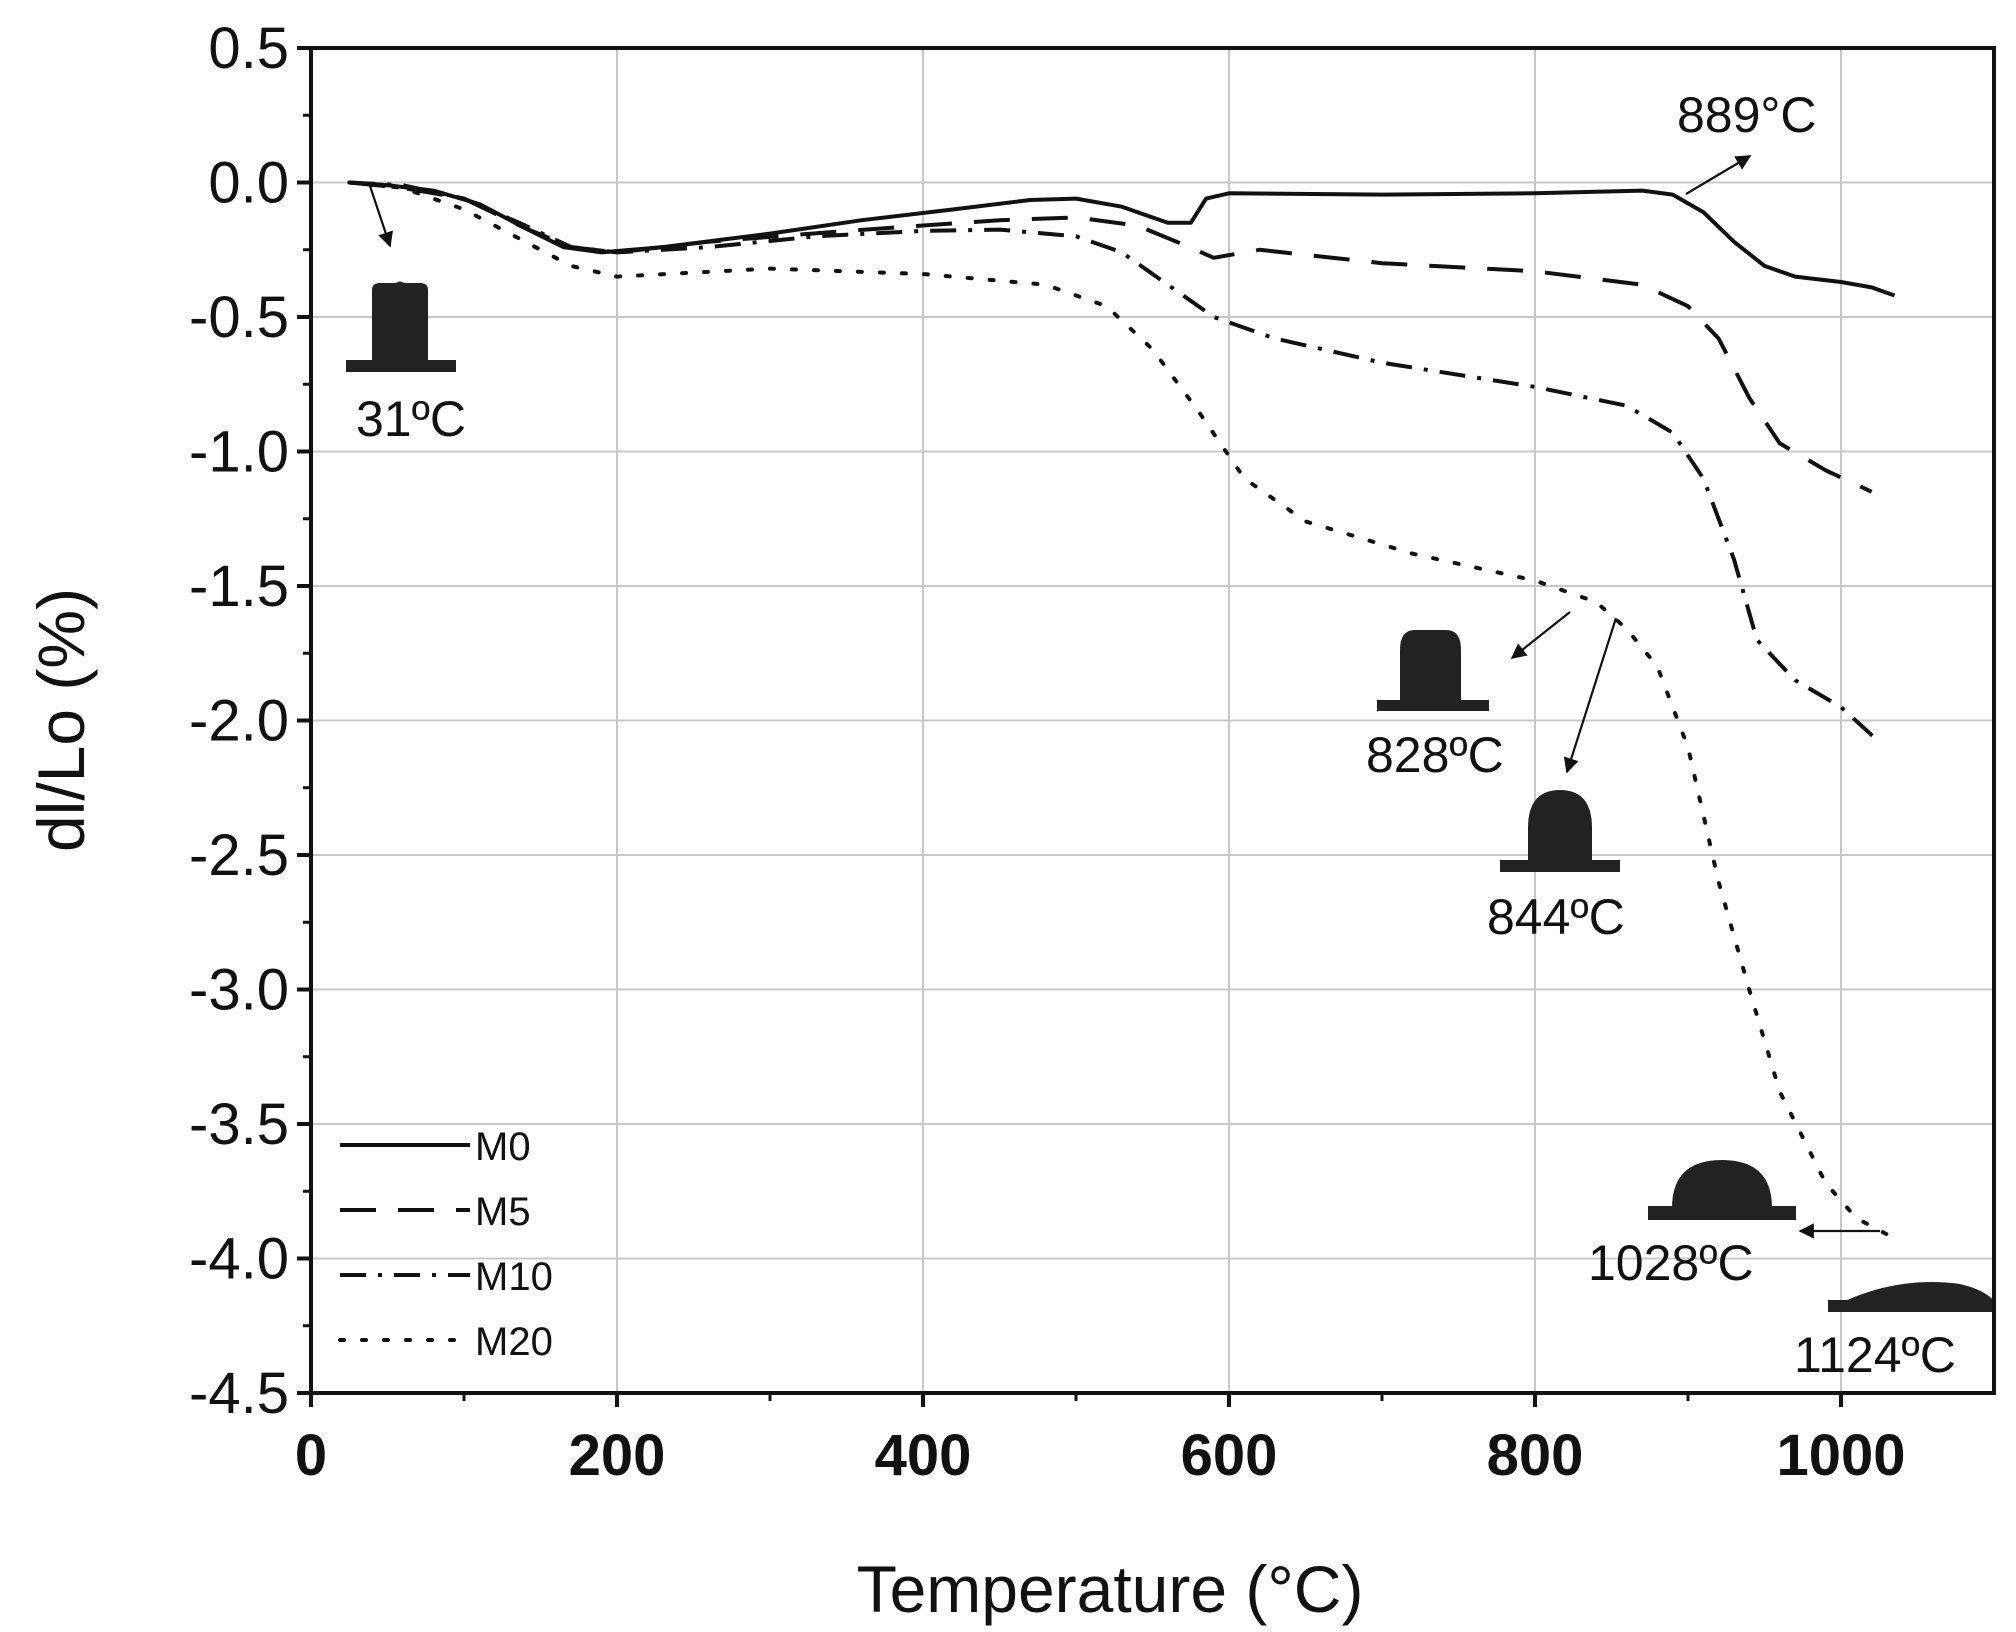  Describe the element at coordinates (61, 720) in the screenshot. I see `y-axis-title: dl/Lo (%)` at that location.